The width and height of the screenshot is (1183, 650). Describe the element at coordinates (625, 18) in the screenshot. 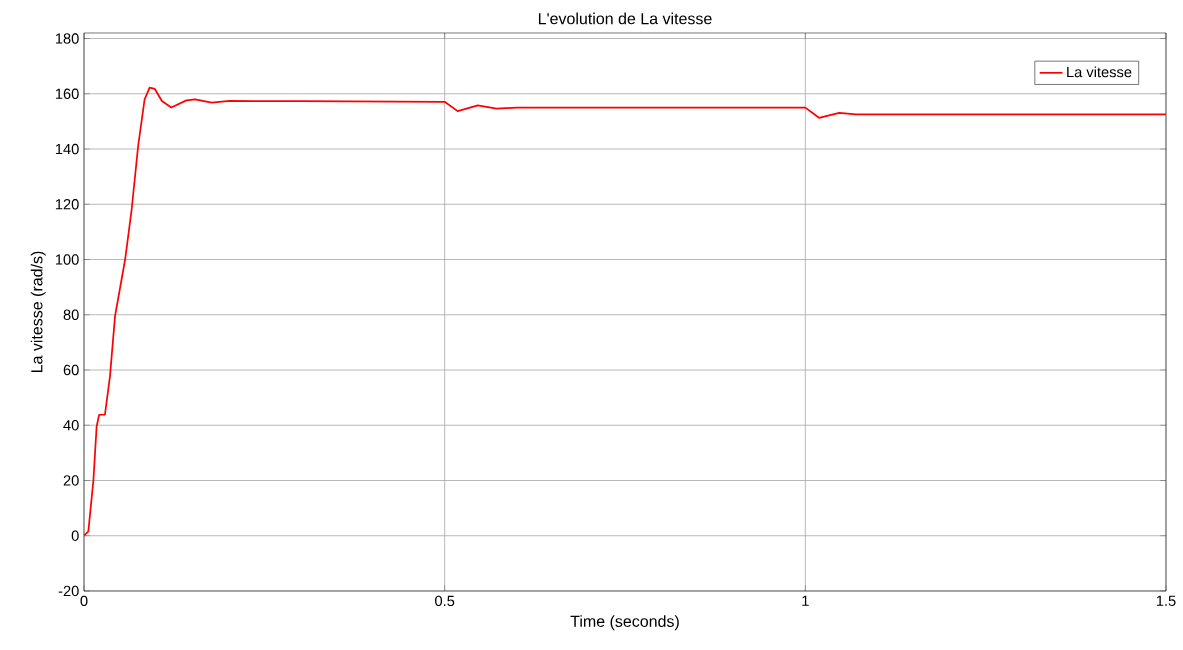

I see `chart-title: L'evolution de La vitesse` at that location.